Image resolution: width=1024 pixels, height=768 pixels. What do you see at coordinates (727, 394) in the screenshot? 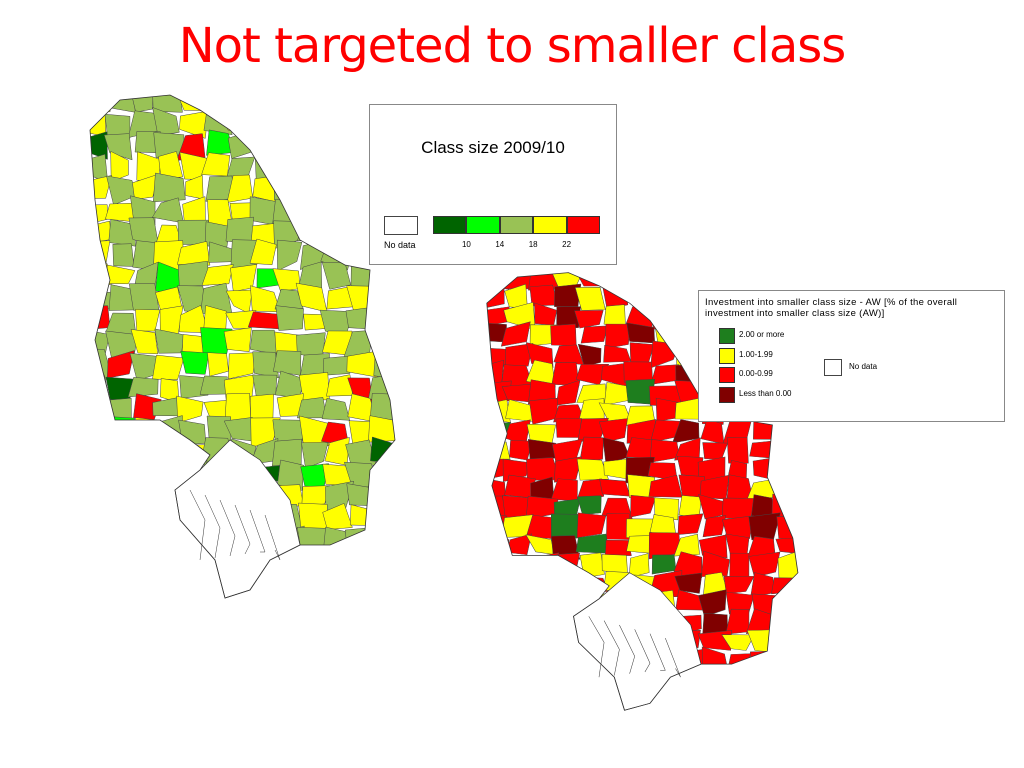
I see `swatch` at bounding box center [727, 394].